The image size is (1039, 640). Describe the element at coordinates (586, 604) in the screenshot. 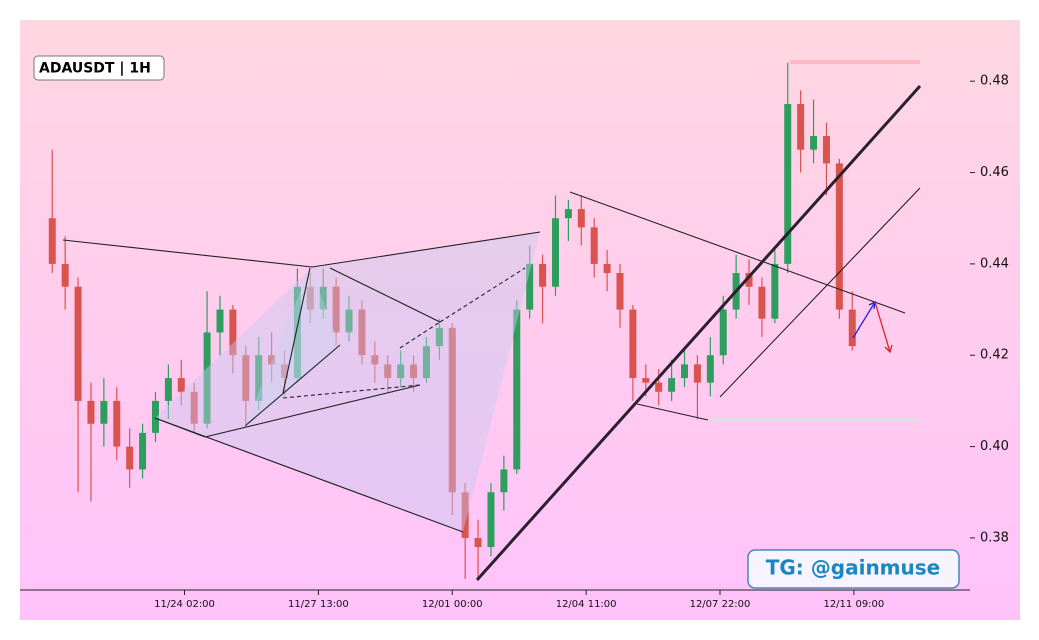

I see `x-tick-label: 12/04 11:00` at that location.